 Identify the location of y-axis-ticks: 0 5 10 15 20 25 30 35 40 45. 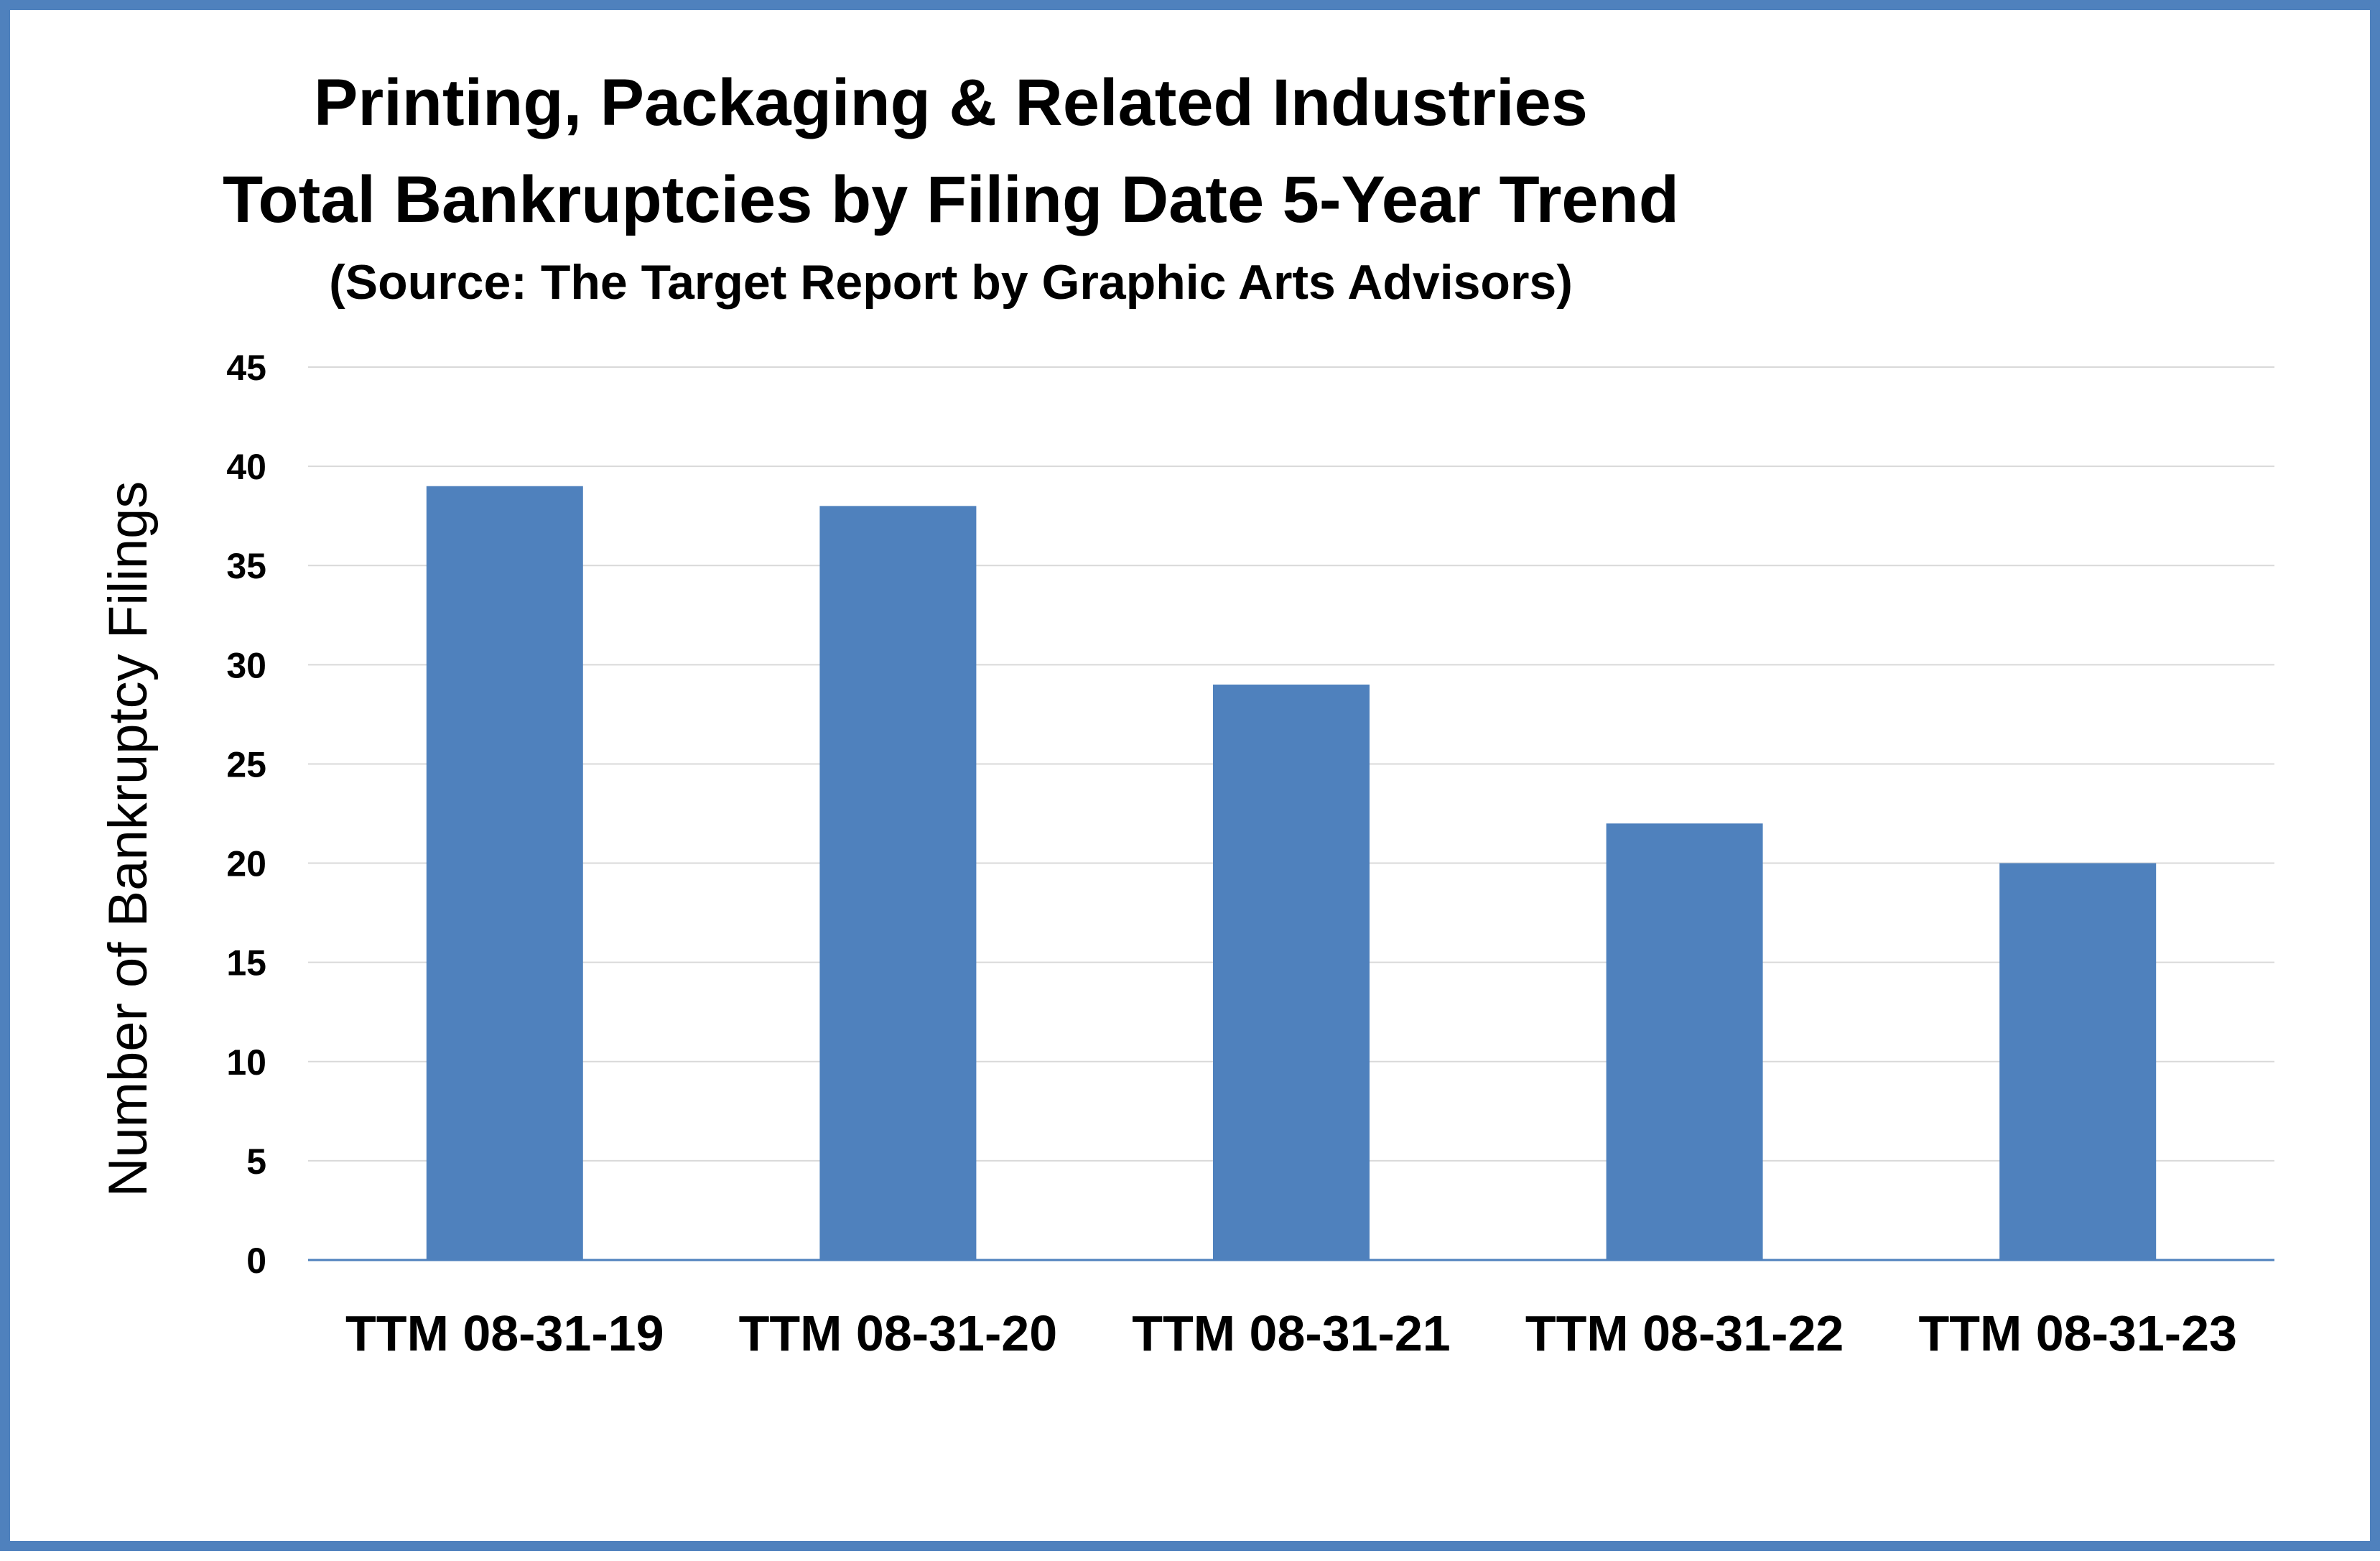
(246, 814).